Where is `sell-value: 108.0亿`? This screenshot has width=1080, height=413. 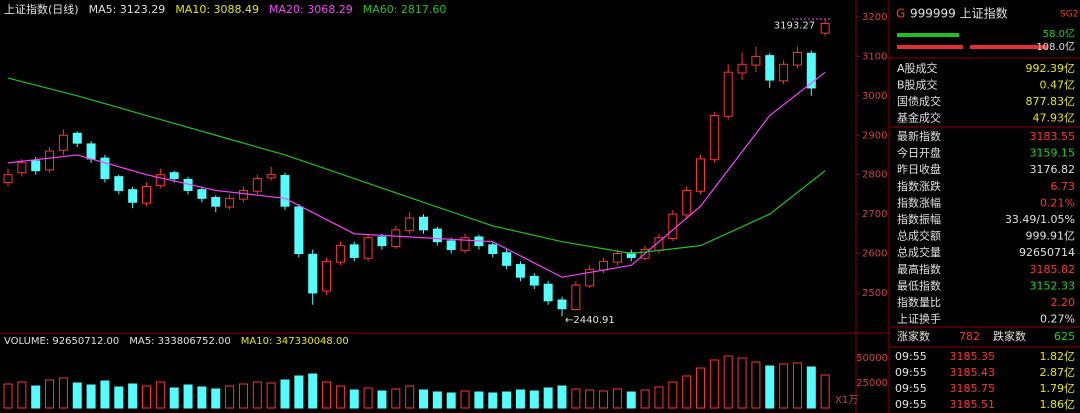
sell-value: 108.0亿 is located at coordinates (1055, 46).